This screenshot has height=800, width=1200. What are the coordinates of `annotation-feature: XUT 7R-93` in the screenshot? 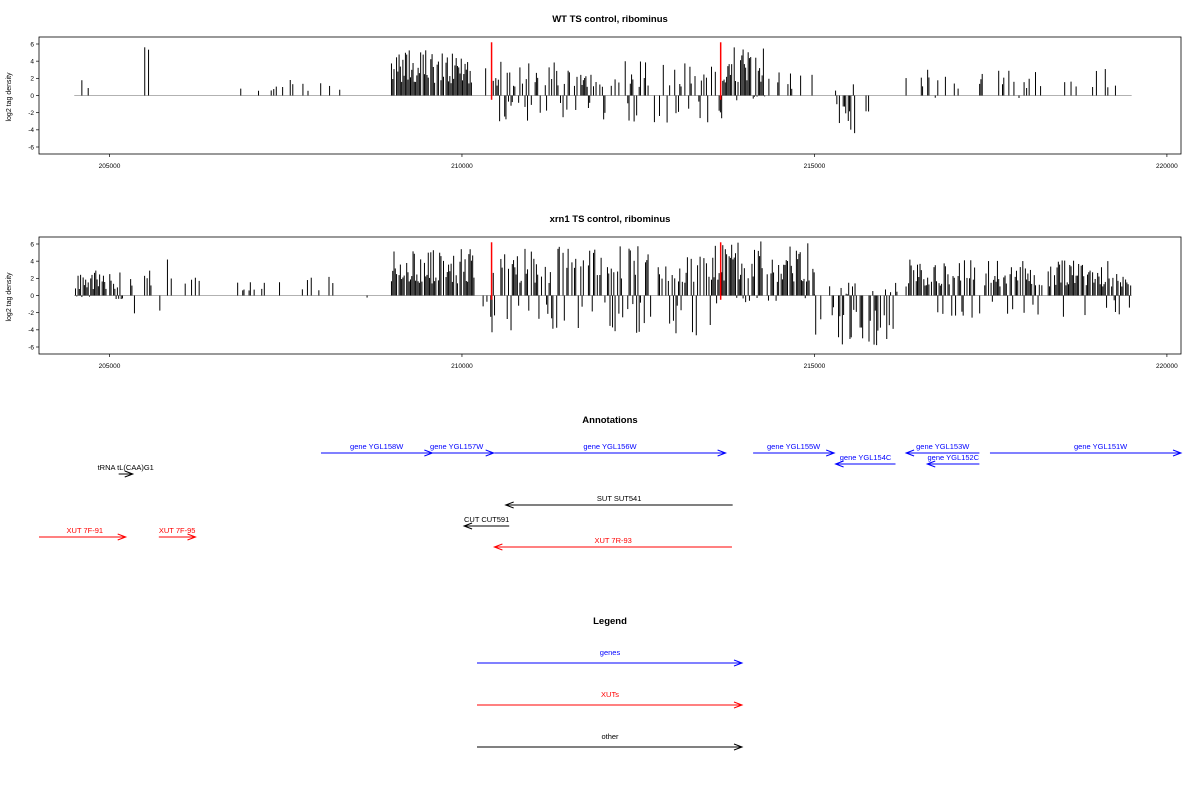 It's located at (612, 543).